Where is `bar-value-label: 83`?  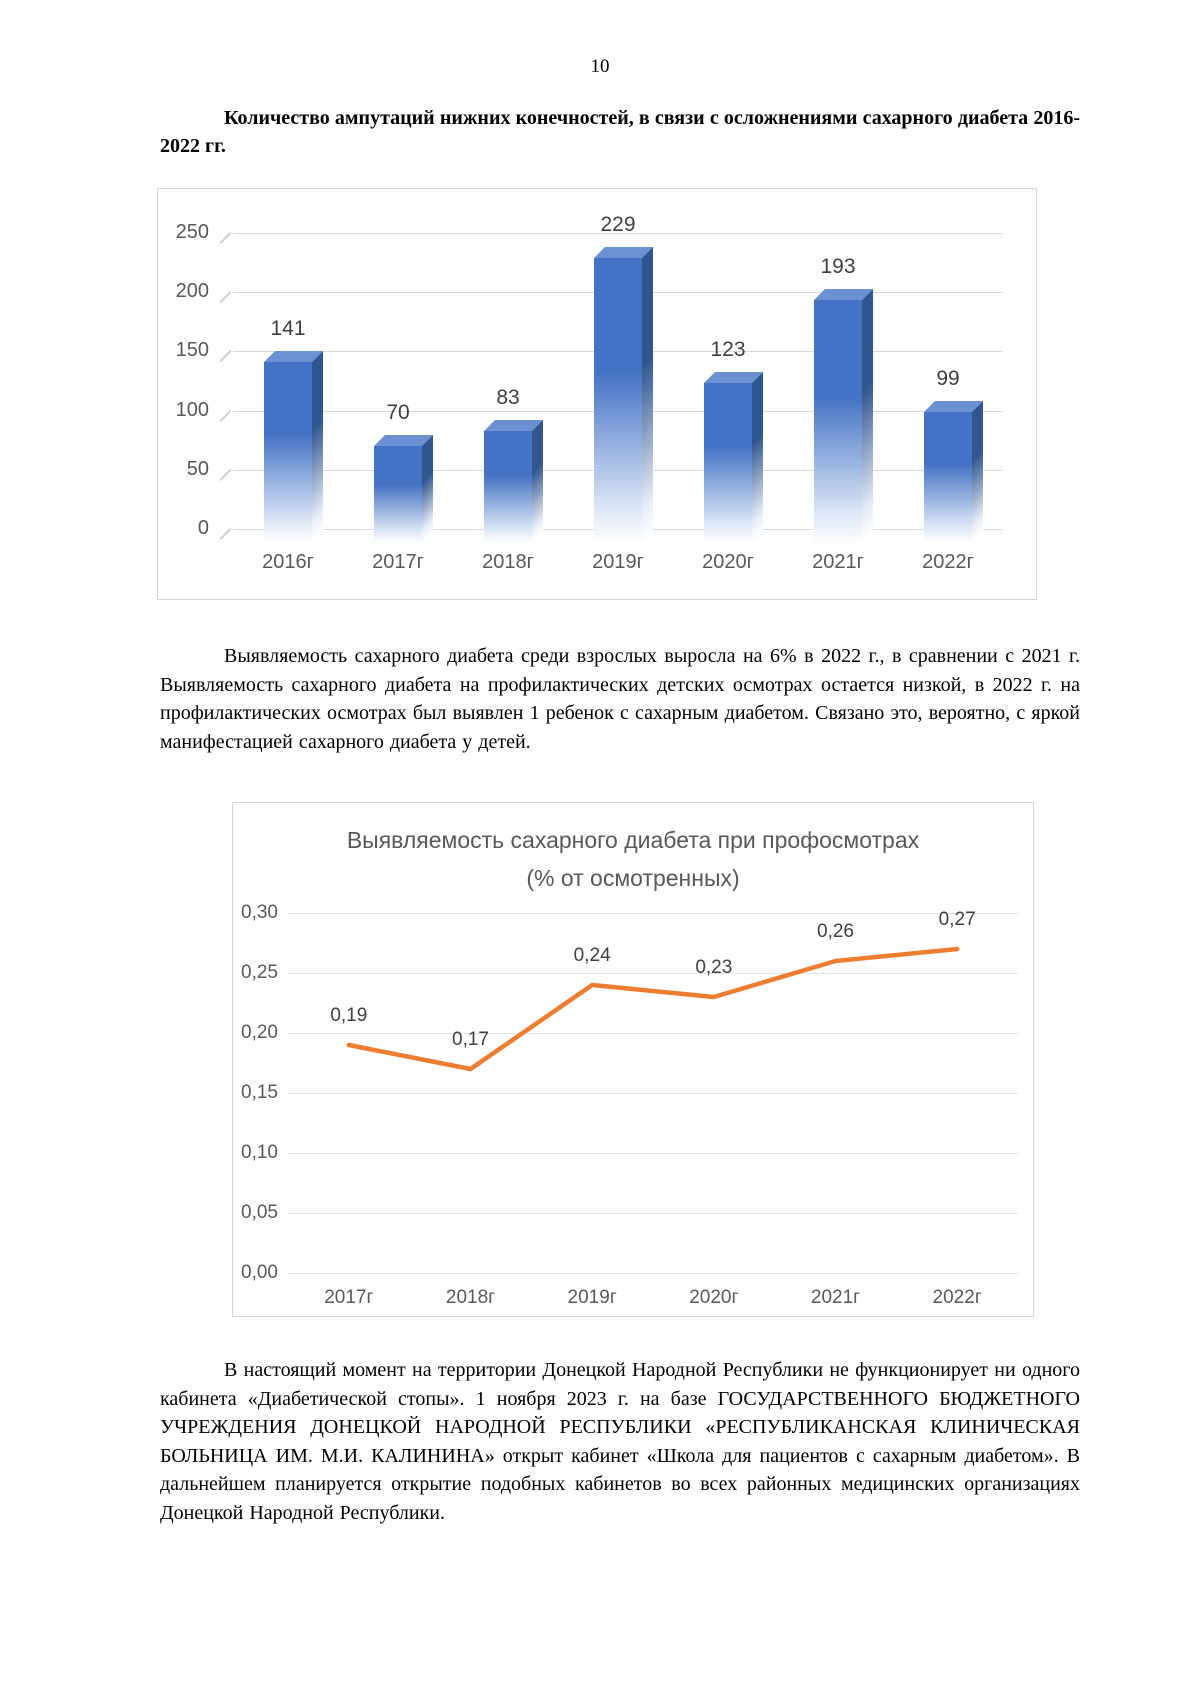
bar-value-label: 83 is located at coordinates (508, 397).